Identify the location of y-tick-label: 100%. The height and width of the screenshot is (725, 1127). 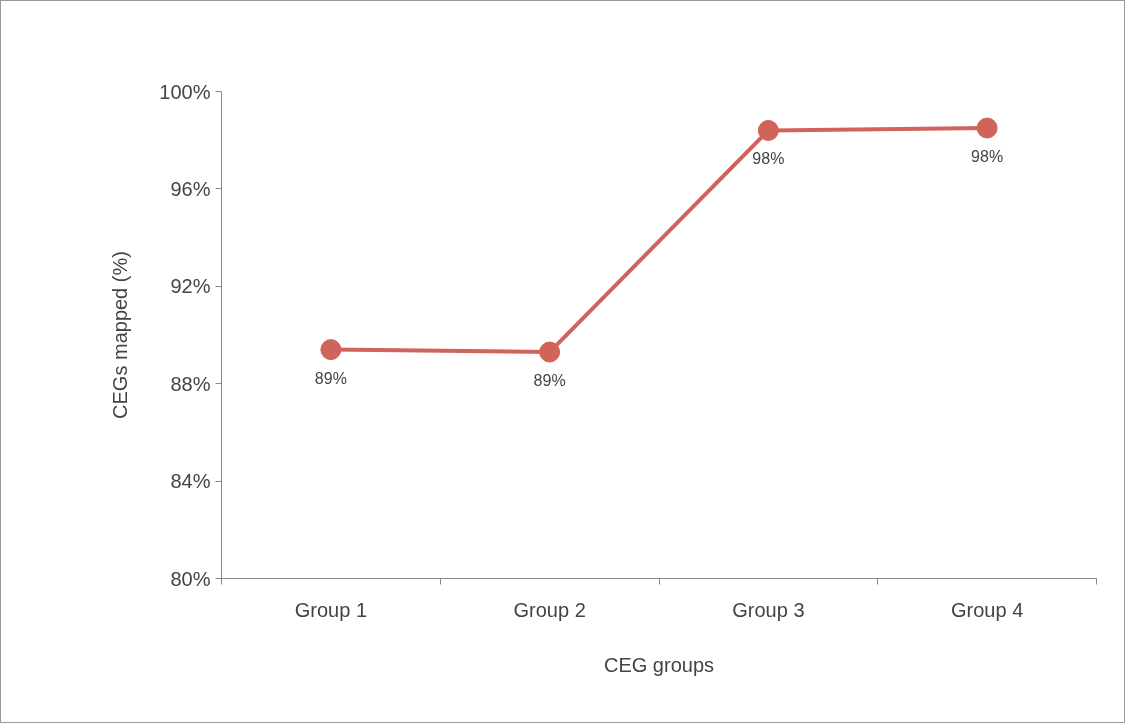
(185, 91).